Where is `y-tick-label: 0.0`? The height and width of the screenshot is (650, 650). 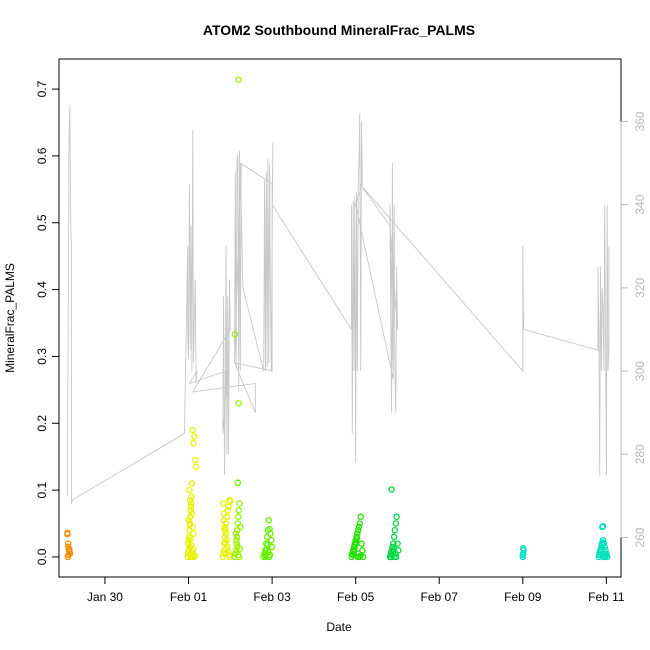 y-tick-label: 0.0 is located at coordinates (42, 556).